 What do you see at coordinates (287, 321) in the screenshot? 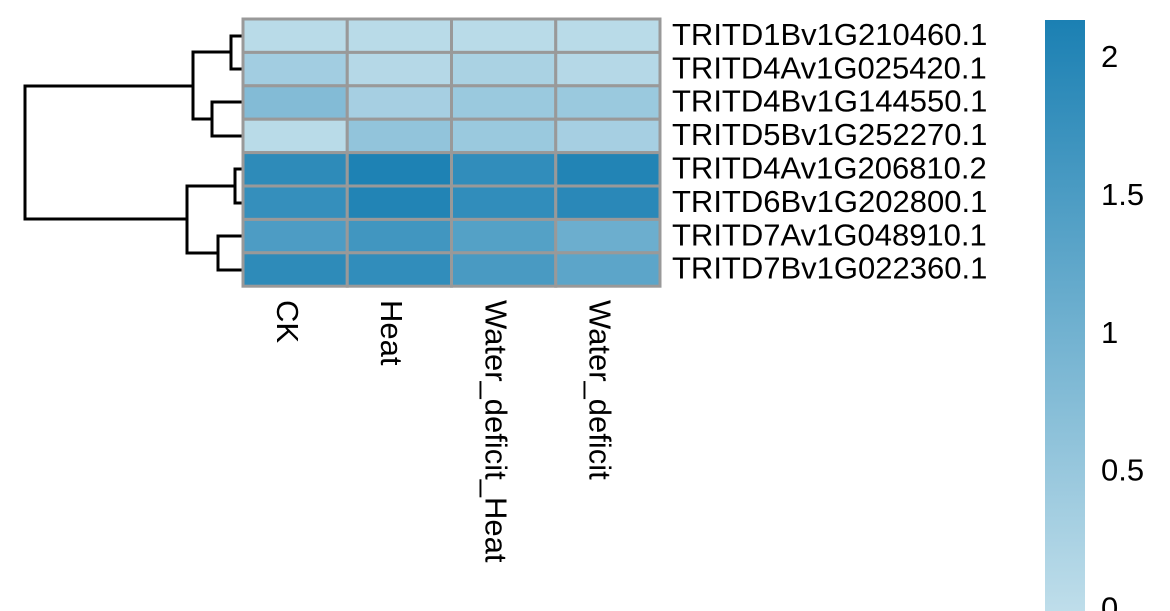
I see `column-label: CK` at bounding box center [287, 321].